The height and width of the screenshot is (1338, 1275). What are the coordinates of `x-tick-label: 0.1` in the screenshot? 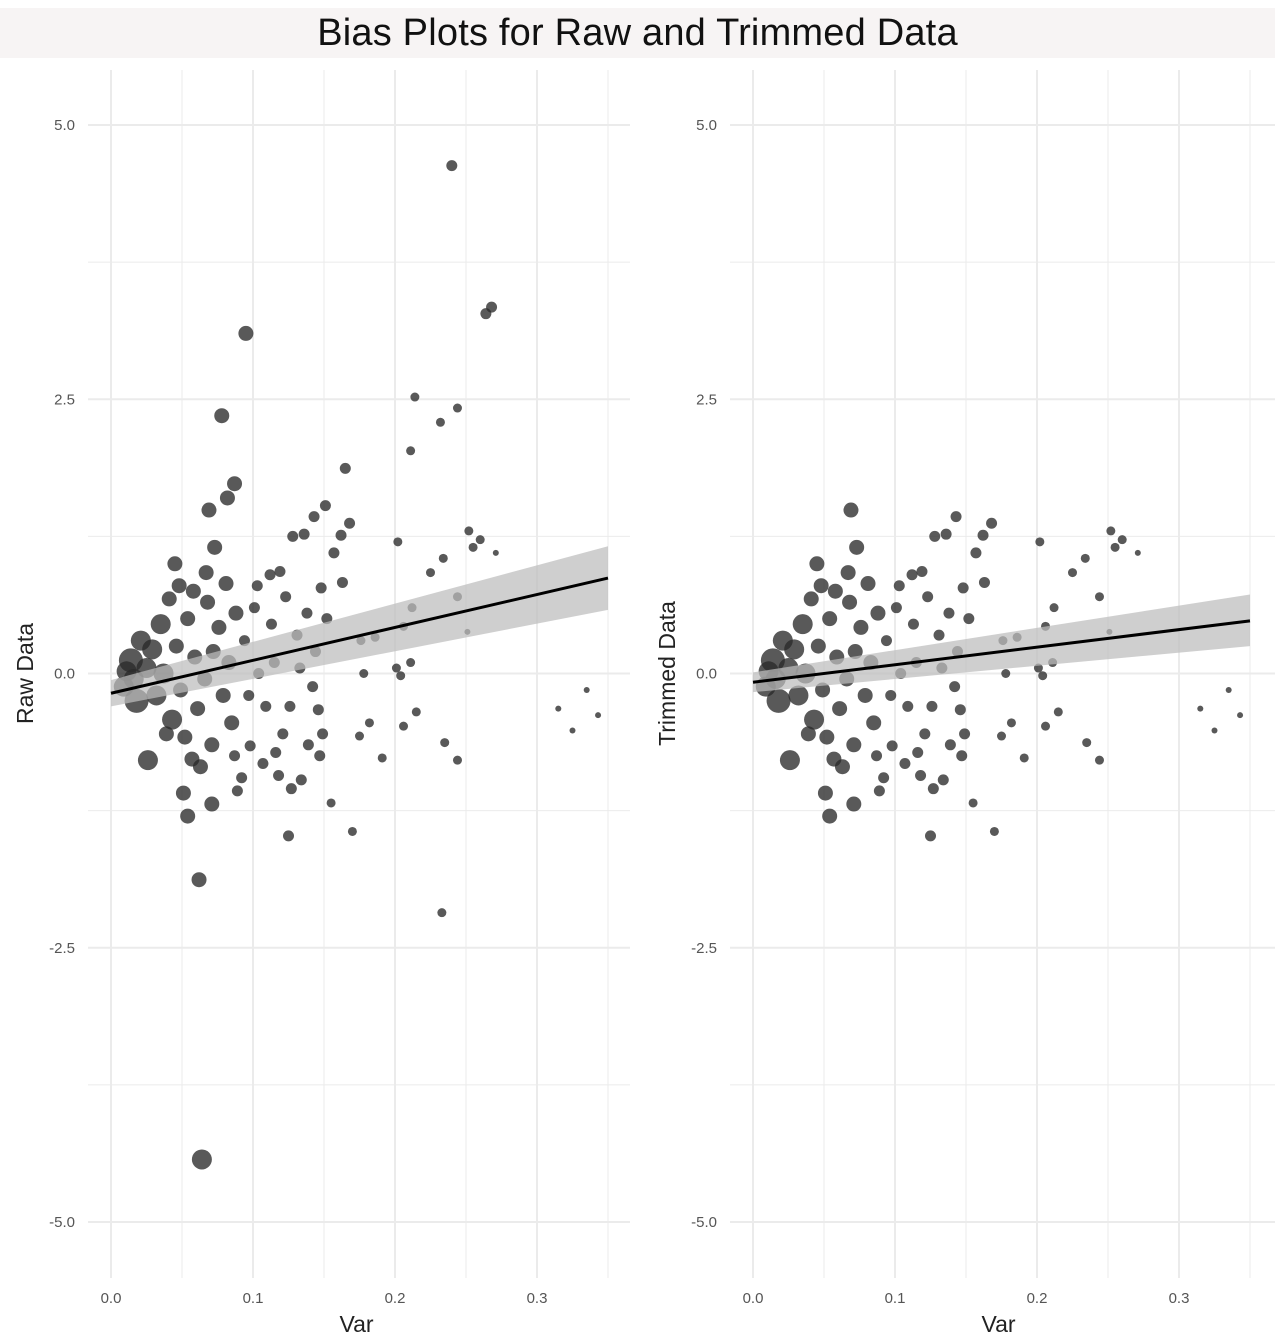 It's located at (253, 1298).